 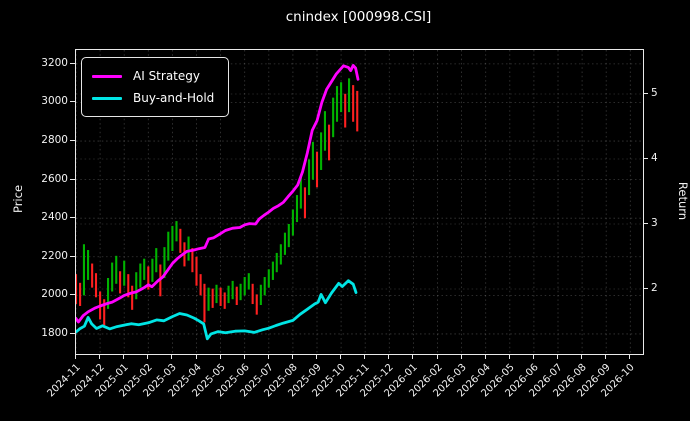 What do you see at coordinates (54, 178) in the screenshot?
I see `y-tick-price: 2600` at bounding box center [54, 178].